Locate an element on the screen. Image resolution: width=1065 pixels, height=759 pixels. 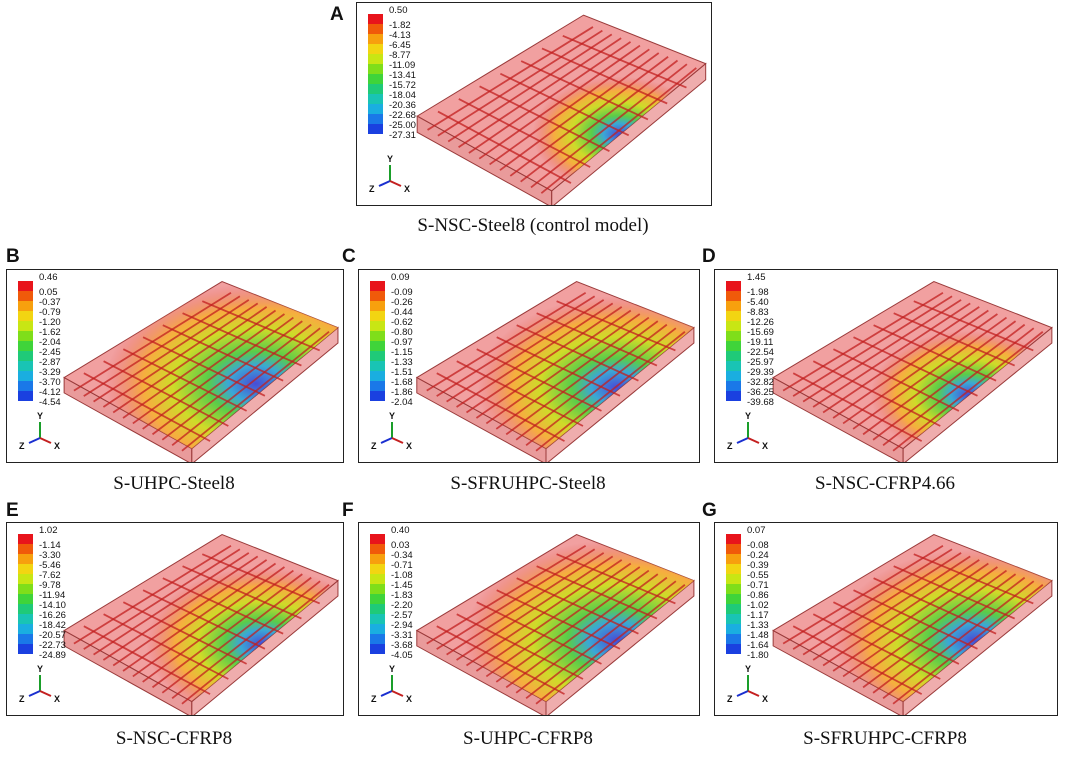
legend-value: 1.45 is located at coordinates (756, 277).